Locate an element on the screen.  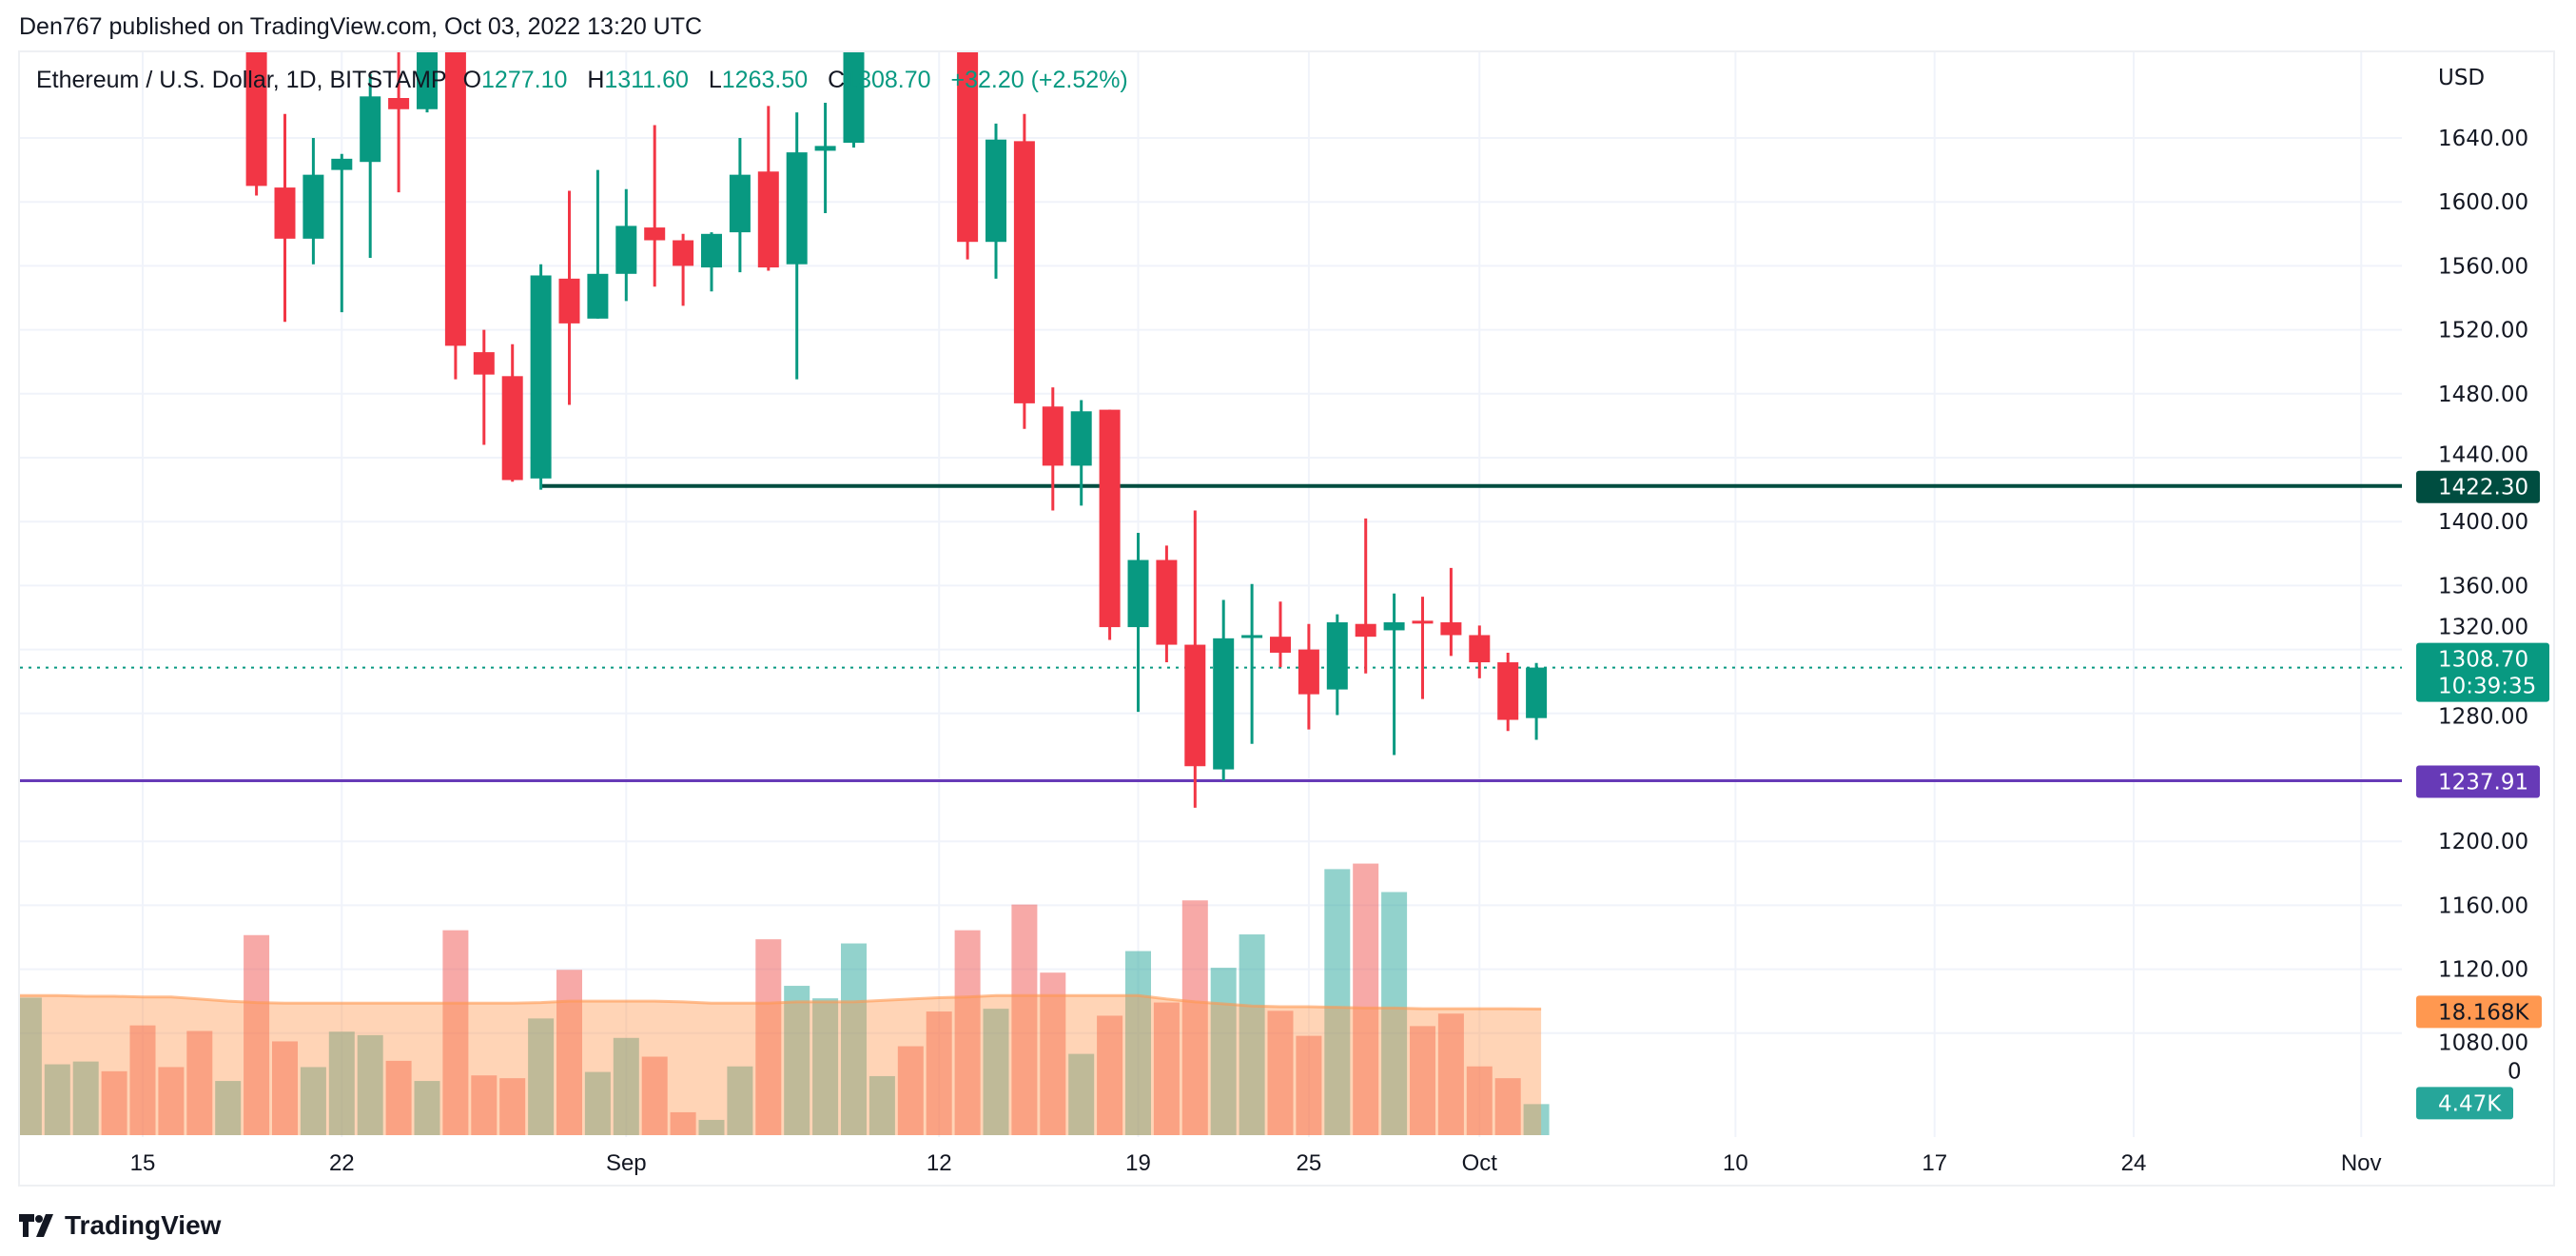
high-key: H is located at coordinates (596, 80).